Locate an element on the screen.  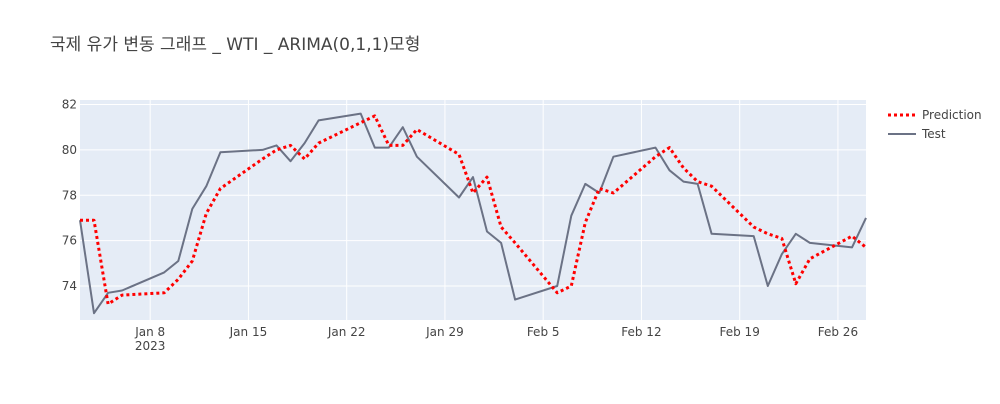
x-tick-label: Jan 29 is located at coordinates (444, 332).